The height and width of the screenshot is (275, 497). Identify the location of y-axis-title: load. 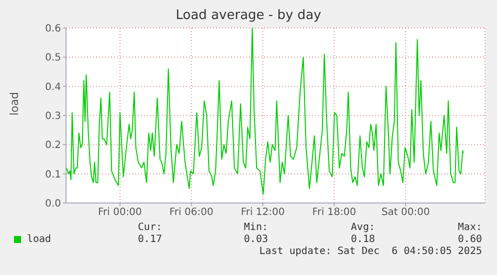
(14, 104).